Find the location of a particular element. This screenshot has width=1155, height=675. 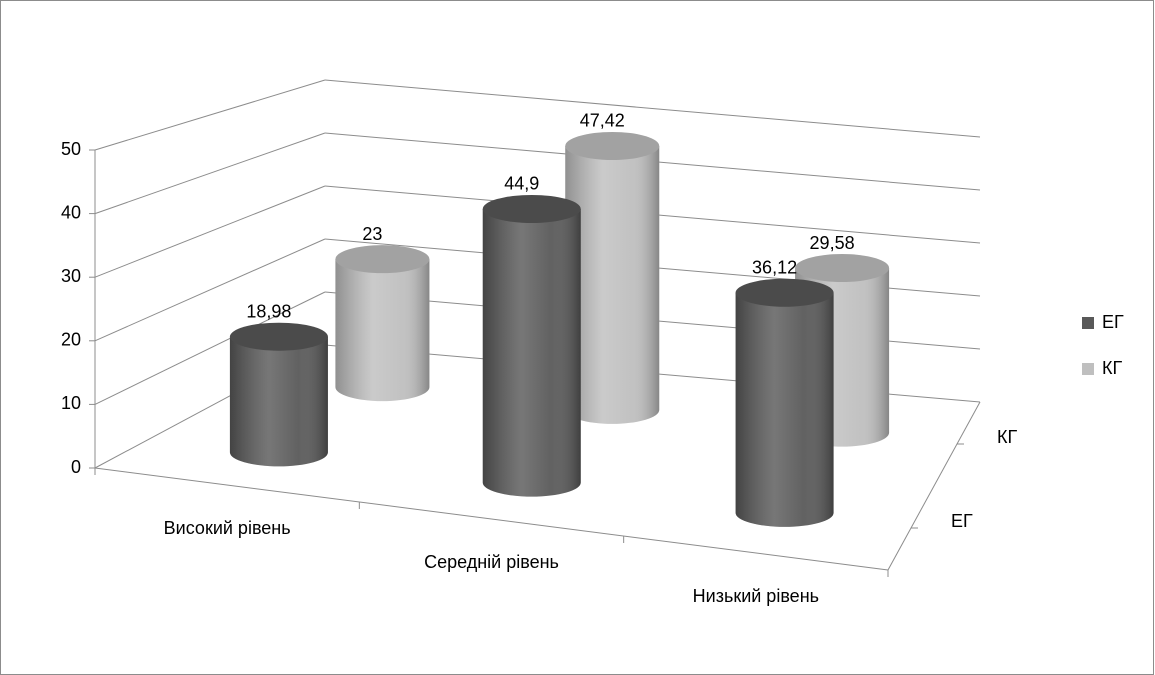

x-axis is located at coordinates (491, 519).